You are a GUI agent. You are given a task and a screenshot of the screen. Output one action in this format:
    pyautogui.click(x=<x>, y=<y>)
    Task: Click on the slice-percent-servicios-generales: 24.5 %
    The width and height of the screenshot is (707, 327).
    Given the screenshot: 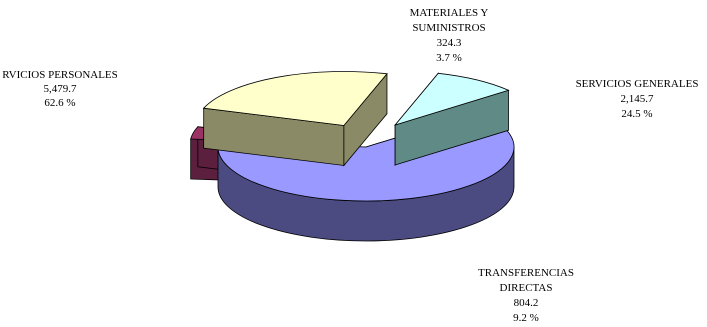 What is the action you would take?
    pyautogui.click(x=636, y=114)
    